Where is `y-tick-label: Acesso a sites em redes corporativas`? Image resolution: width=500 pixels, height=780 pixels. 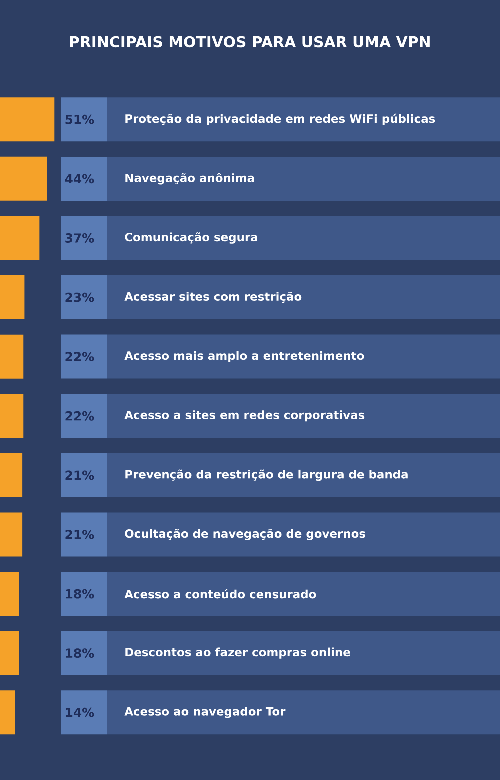 y-tick-label: Acesso a sites em redes corporativas is located at coordinates (244, 416).